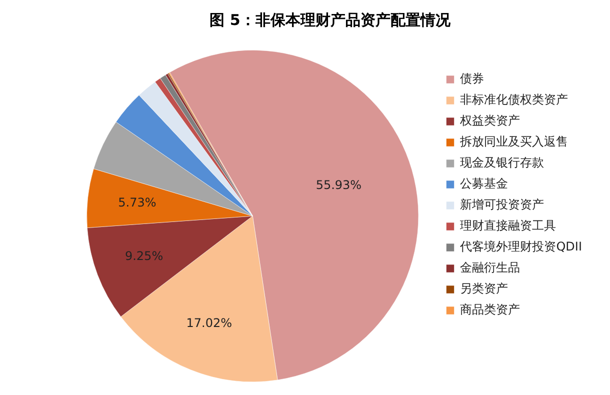  What do you see at coordinates (484, 289) in the screenshot?
I see `legend-label: 另类资产` at bounding box center [484, 289].